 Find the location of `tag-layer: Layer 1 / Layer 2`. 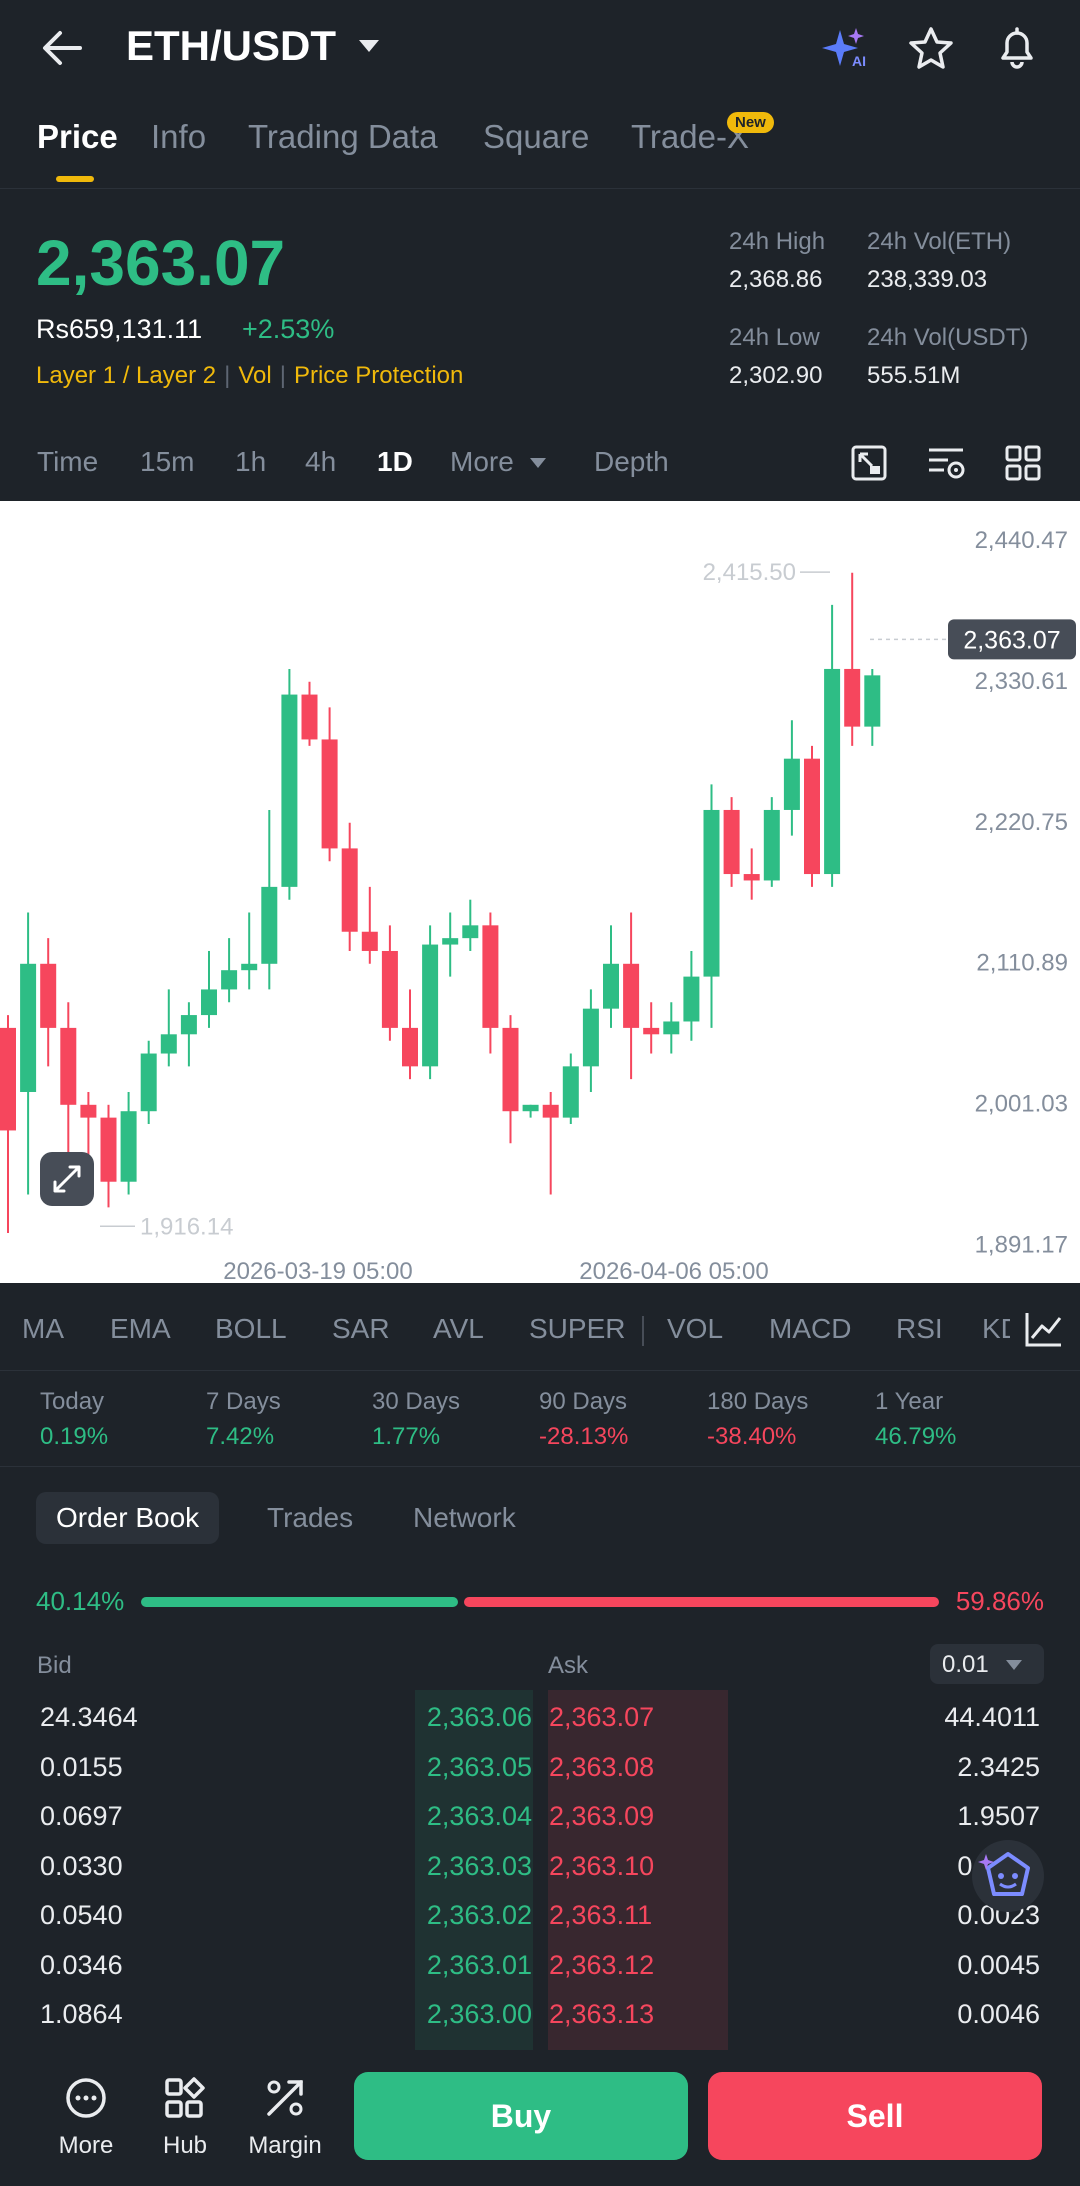

tag-layer: Layer 1 / Layer 2 is located at coordinates (126, 375).